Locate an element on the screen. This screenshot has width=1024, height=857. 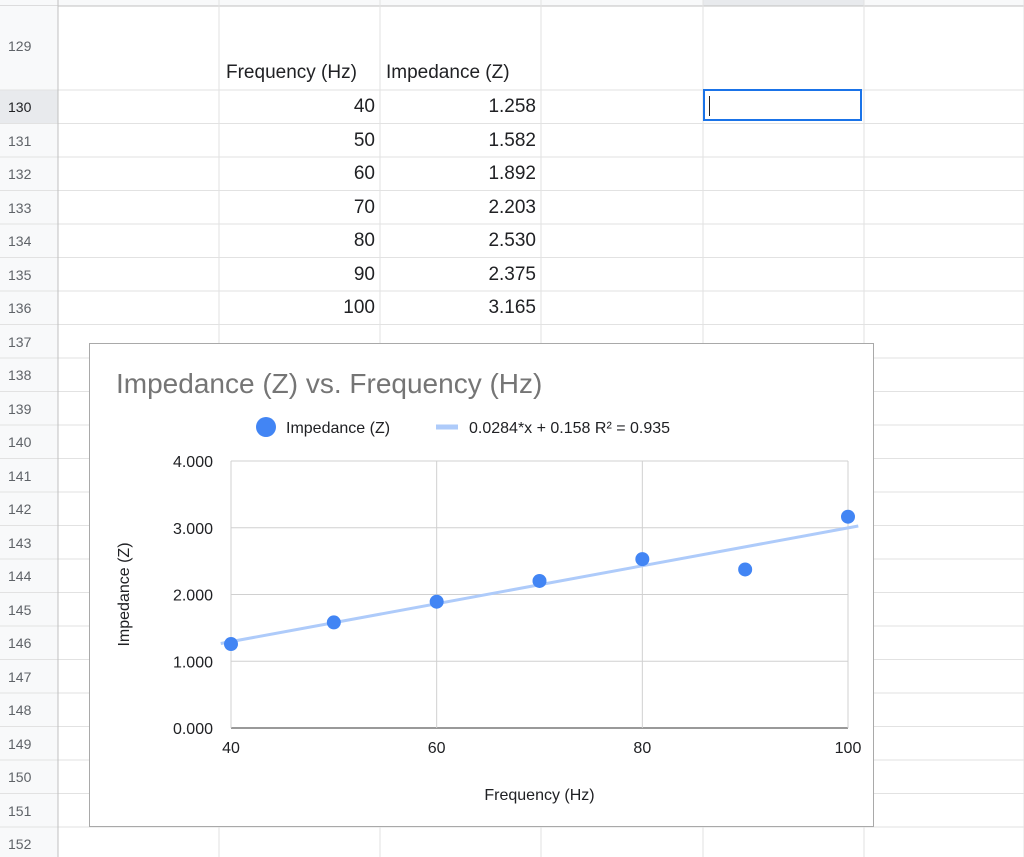
cell-frequency: 100 is located at coordinates (359, 307).